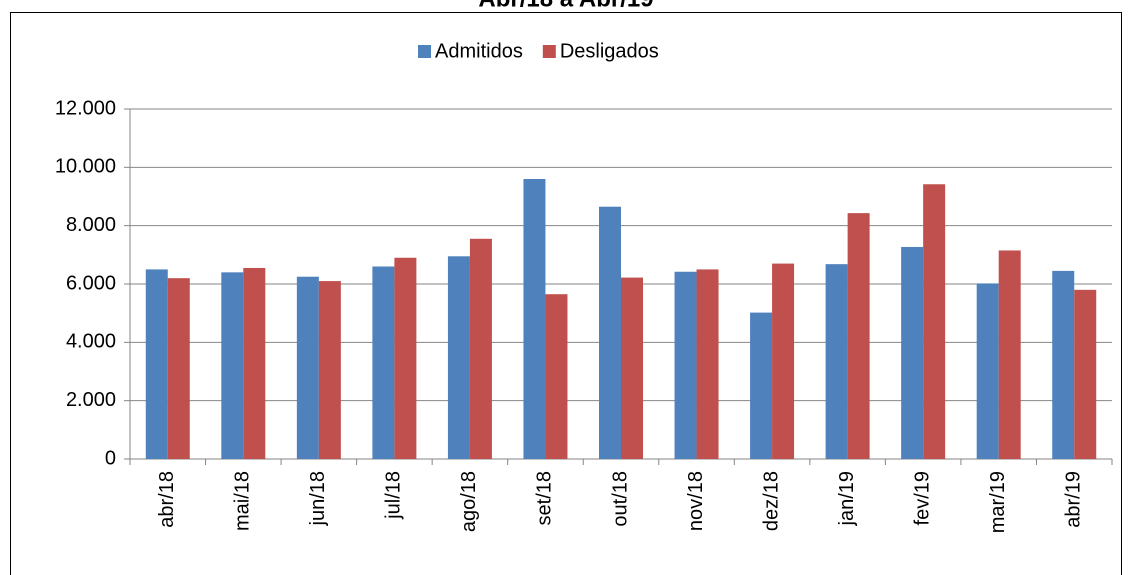 Image resolution: width=1132 pixels, height=575 pixels. I want to click on y-tick-label: 12.000, so click(85, 108).